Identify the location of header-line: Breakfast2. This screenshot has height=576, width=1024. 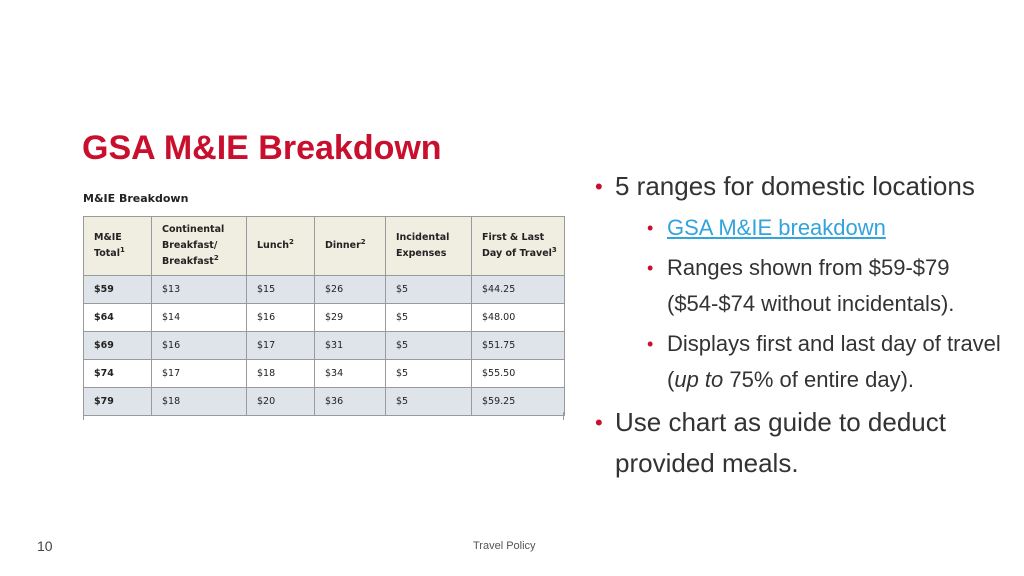
(204, 262).